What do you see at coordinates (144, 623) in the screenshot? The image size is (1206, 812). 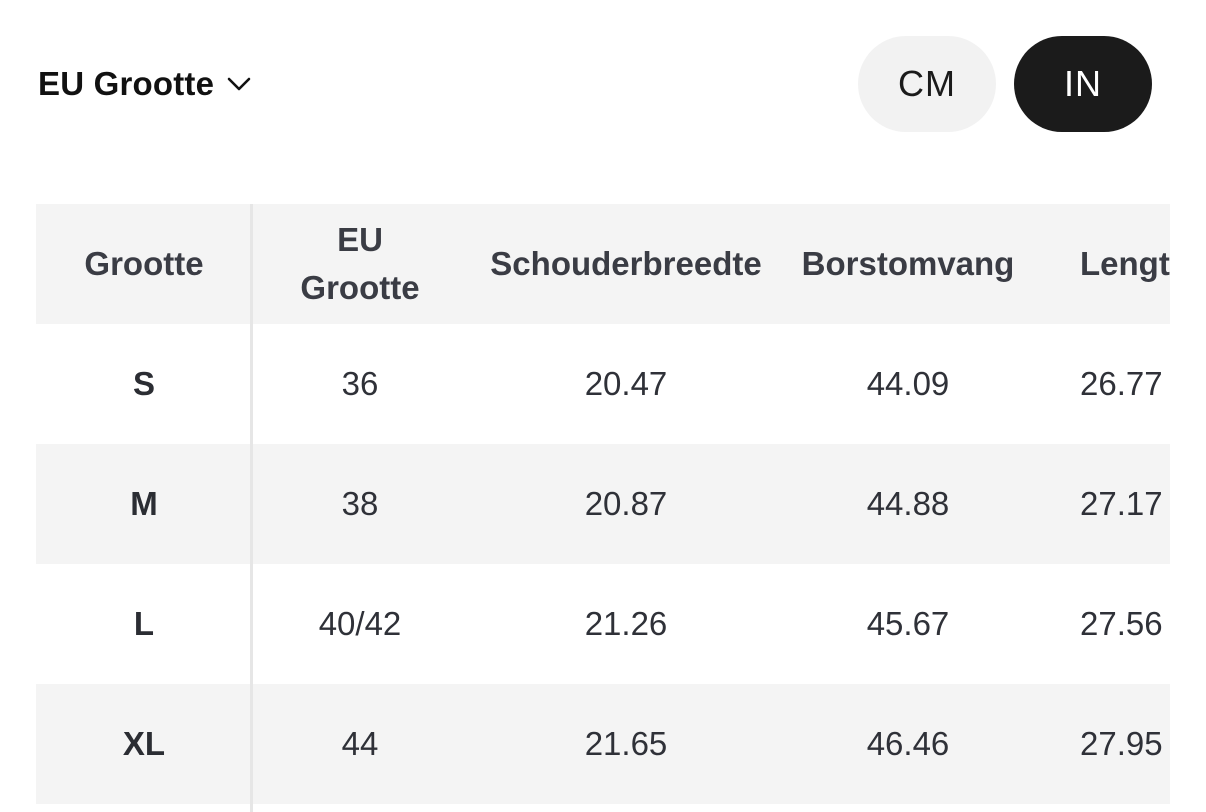 I see `cell-size: L` at bounding box center [144, 623].